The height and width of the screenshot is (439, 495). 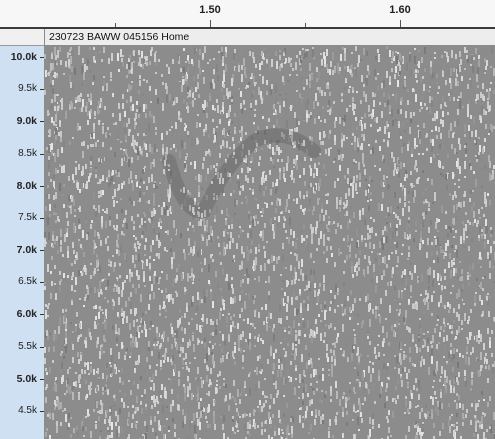 What do you see at coordinates (27, 410) in the screenshot?
I see `frequency-tick-label: 4.5k` at bounding box center [27, 410].